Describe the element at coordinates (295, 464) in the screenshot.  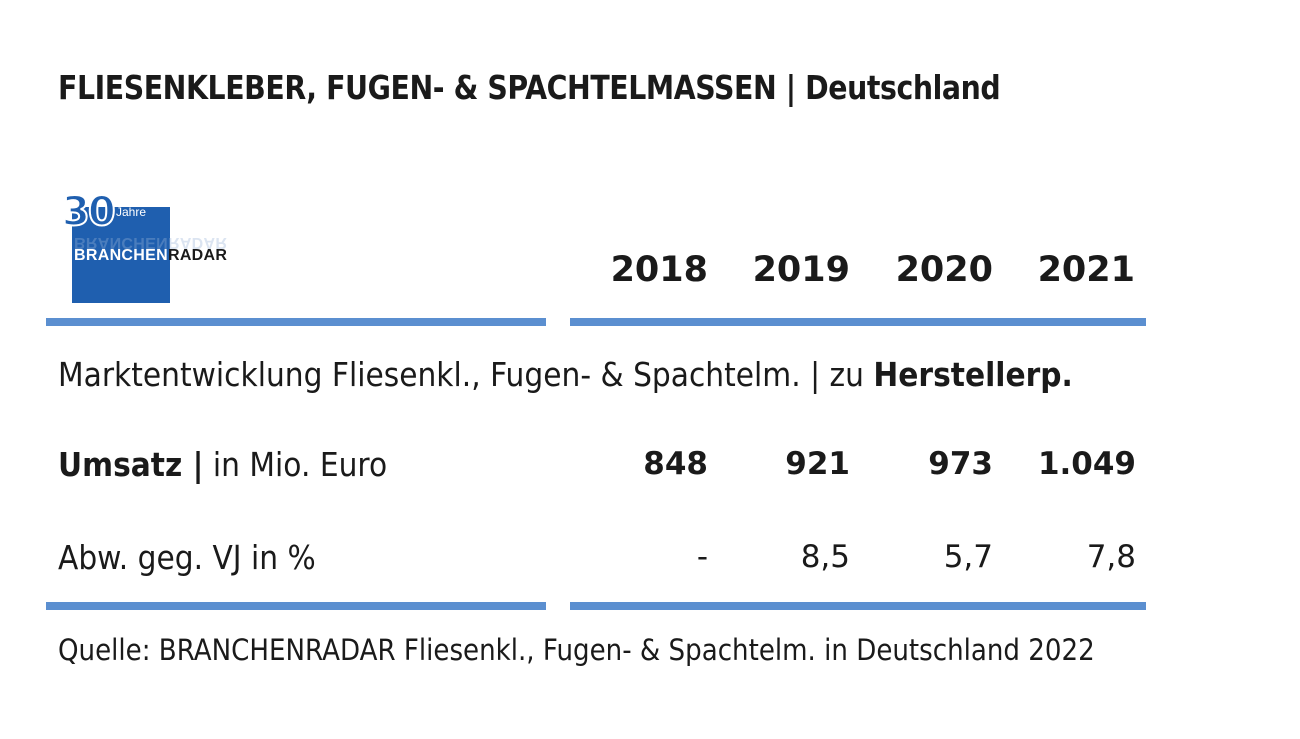
I see `row-label-umsatz-unit: in Mio. Euro` at that location.